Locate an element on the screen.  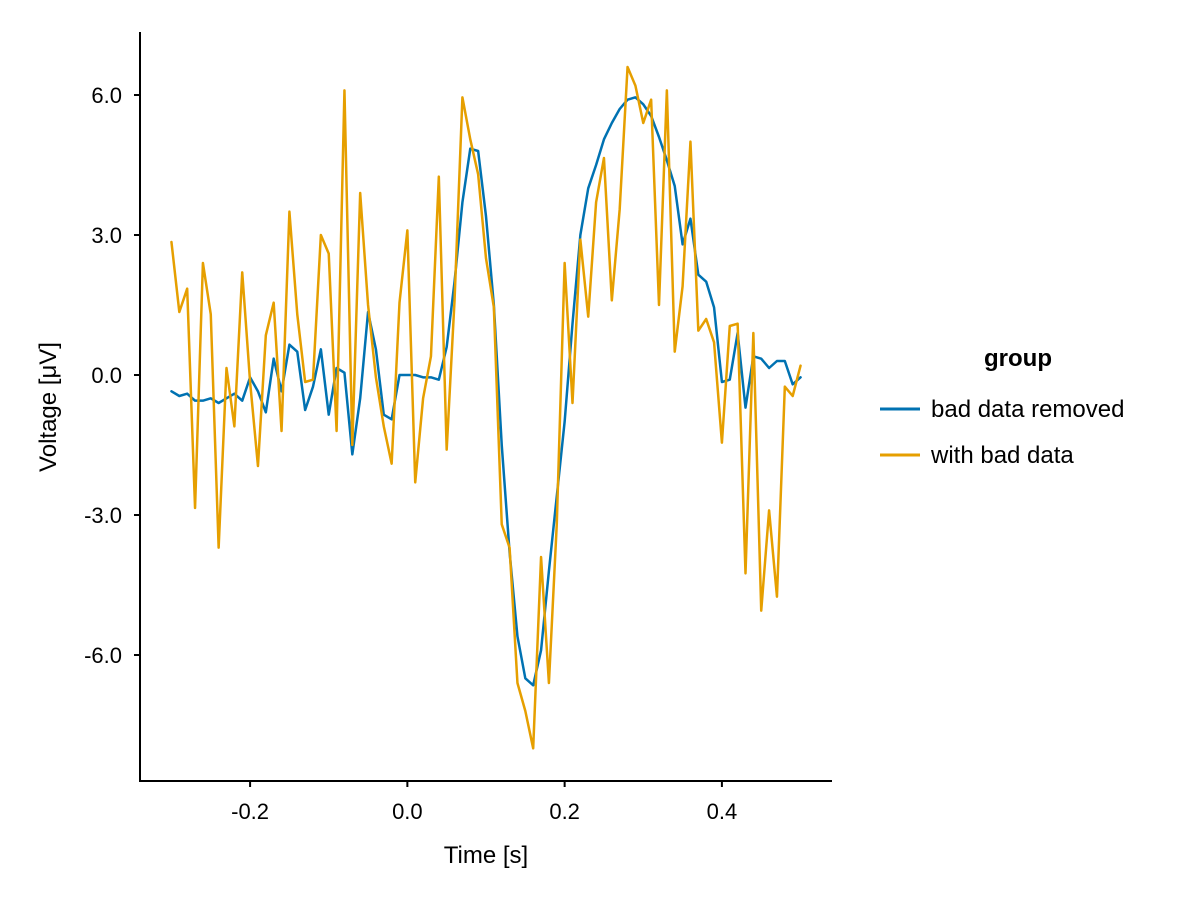
legend-label-1: bad data removed is located at coordinates (1027, 409).